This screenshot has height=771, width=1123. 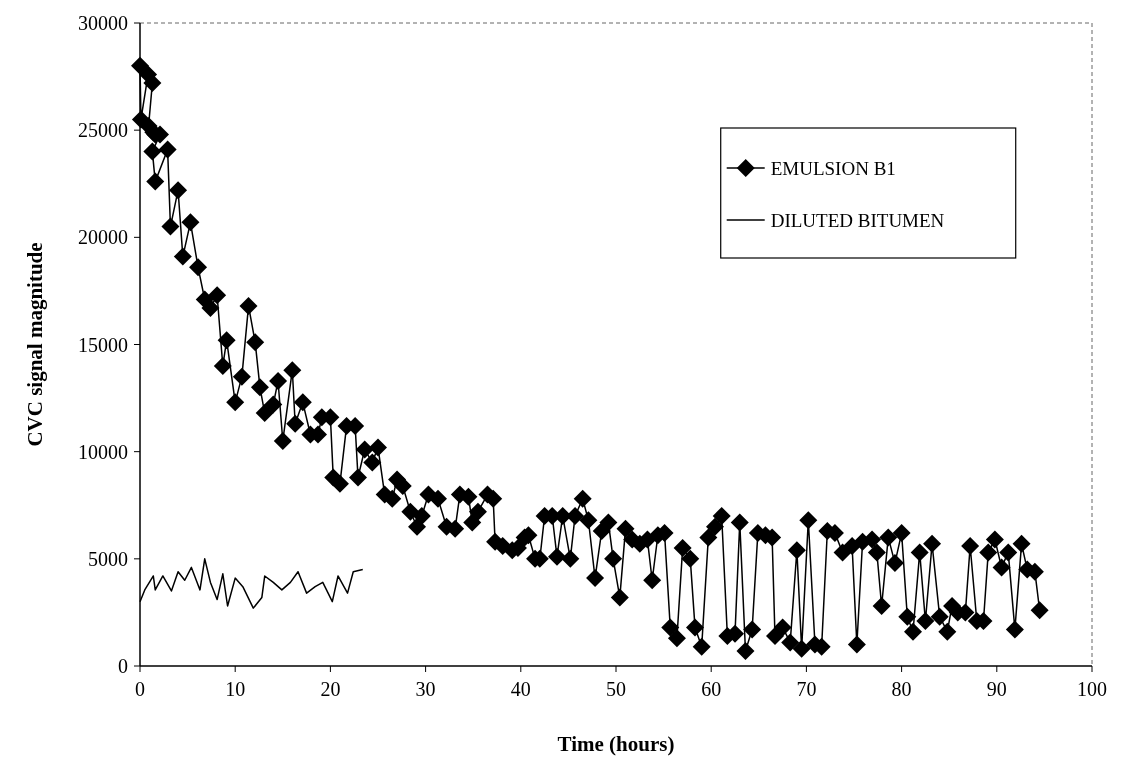 What do you see at coordinates (103, 237) in the screenshot?
I see `y-tick-label: 20000` at bounding box center [103, 237].